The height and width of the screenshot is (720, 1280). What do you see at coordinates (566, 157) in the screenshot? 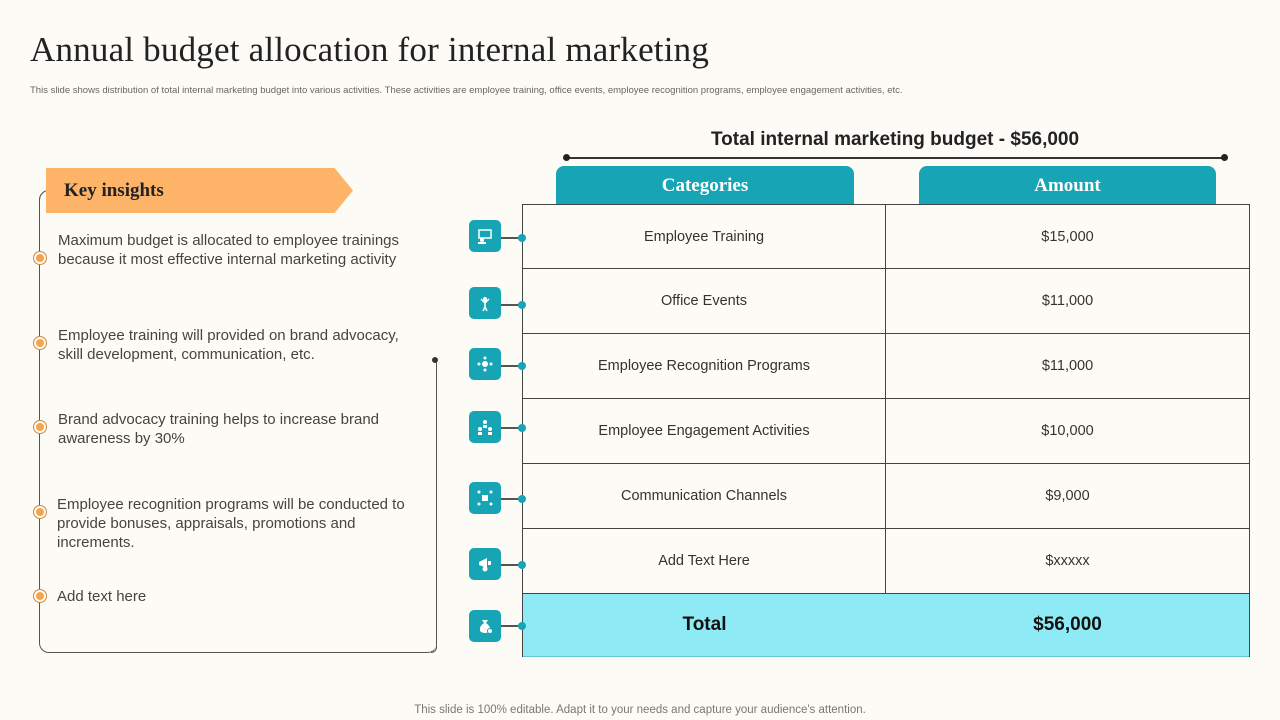
I see `budget-line-dot-left` at bounding box center [566, 157].